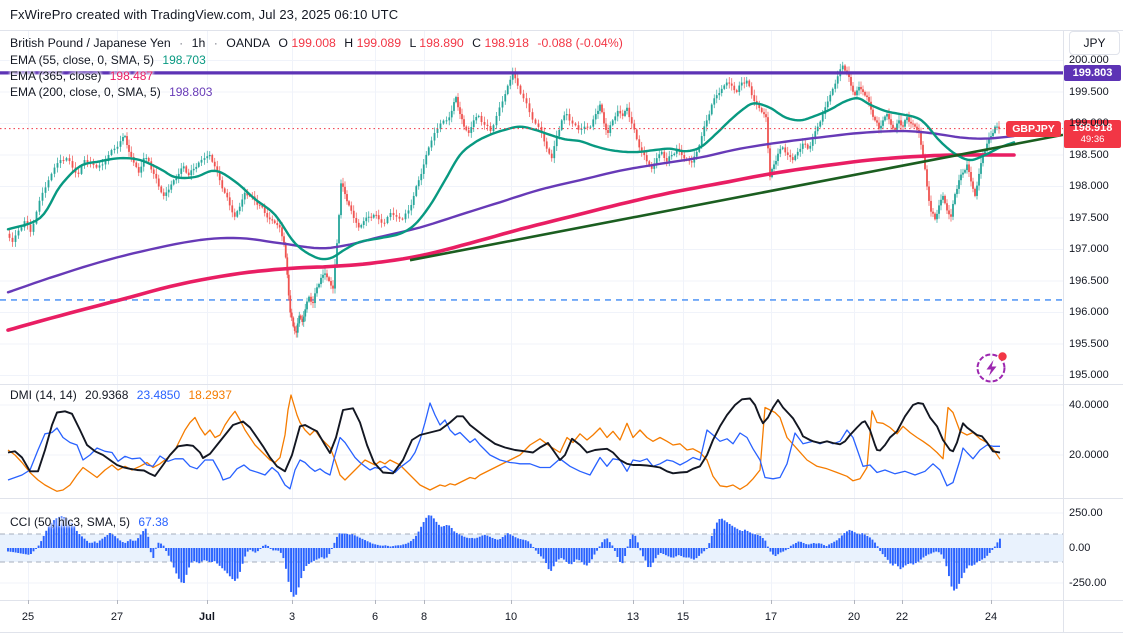 The width and height of the screenshot is (1123, 637). Describe the element at coordinates (283, 43) in the screenshot. I see `open-label: O` at that location.